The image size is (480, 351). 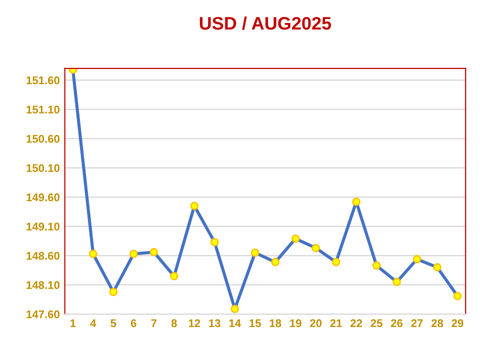 I want to click on y-tick-label: 150.60, so click(x=43, y=138).